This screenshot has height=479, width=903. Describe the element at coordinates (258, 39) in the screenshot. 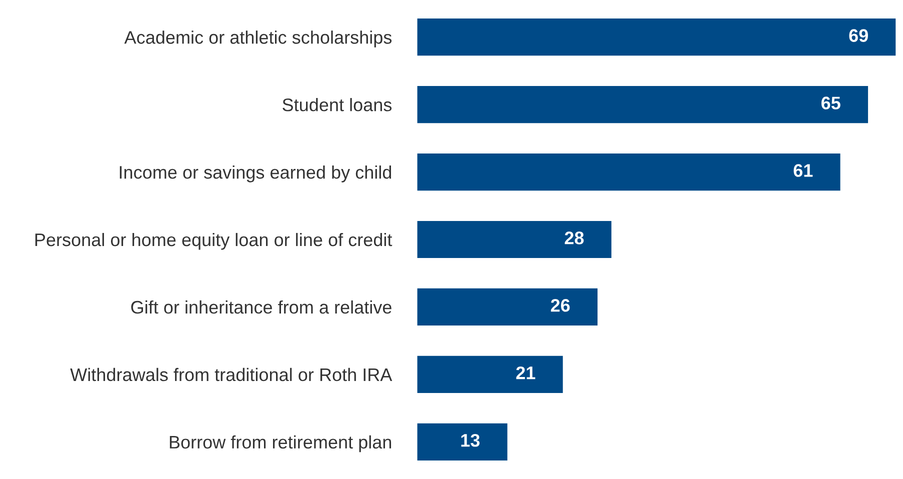

I see `y-tick-label: Academic or athletic scholarships` at that location.